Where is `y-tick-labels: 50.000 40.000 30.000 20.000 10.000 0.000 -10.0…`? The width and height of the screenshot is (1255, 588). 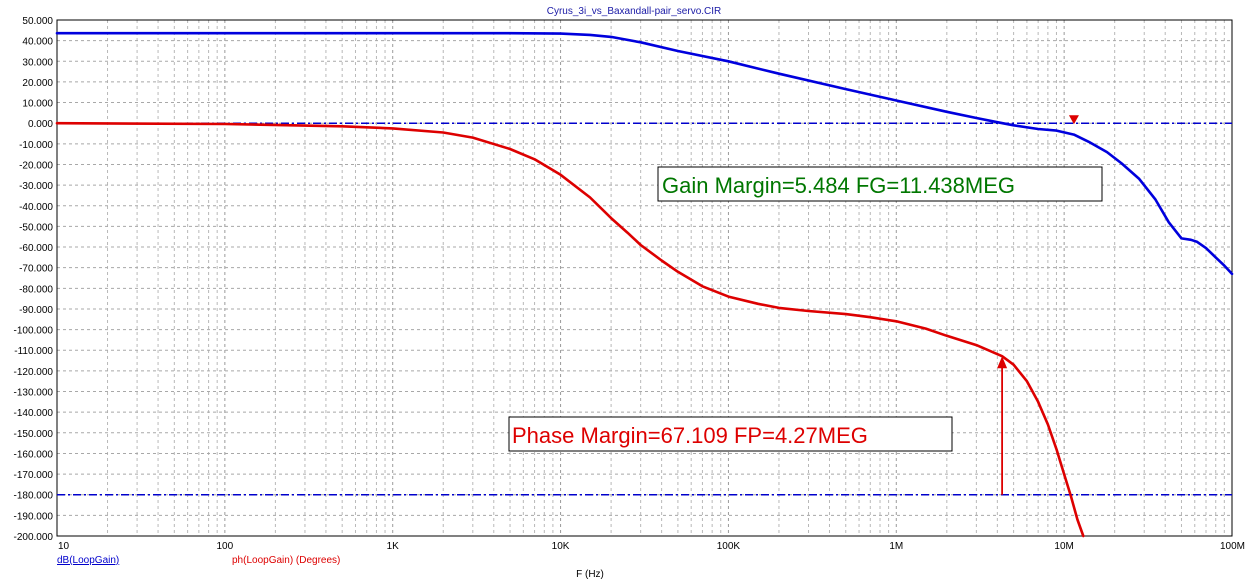 y-tick-labels: 50.000 40.000 30.000 20.000 10.000 0.000 -10.0… is located at coordinates (34, 279).